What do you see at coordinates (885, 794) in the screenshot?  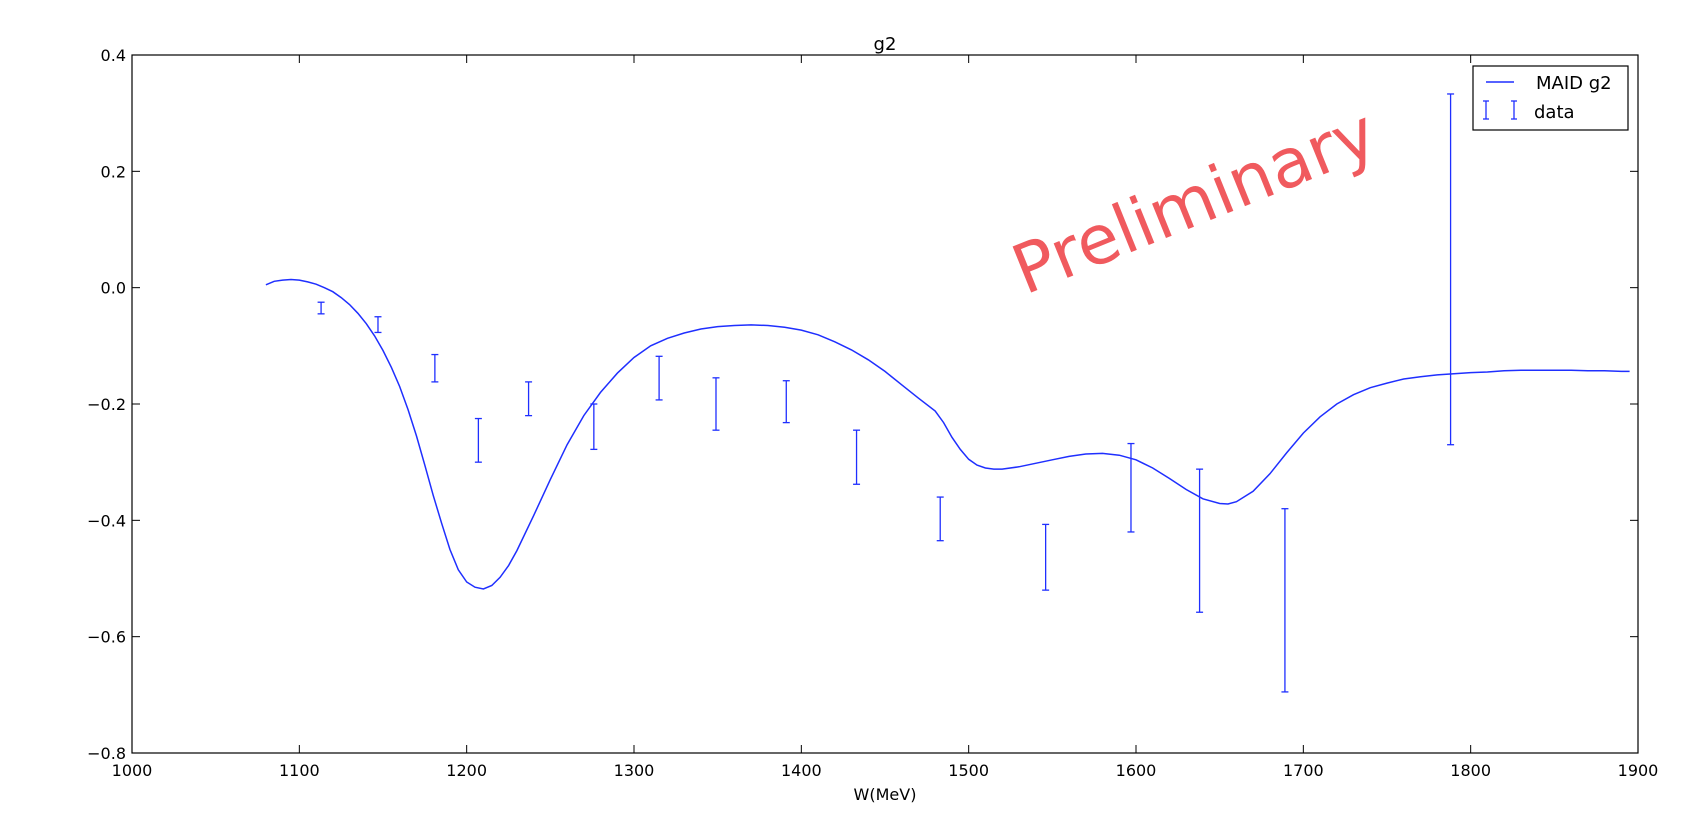 I see `x-axis-label: W(MeV)` at bounding box center [885, 794].